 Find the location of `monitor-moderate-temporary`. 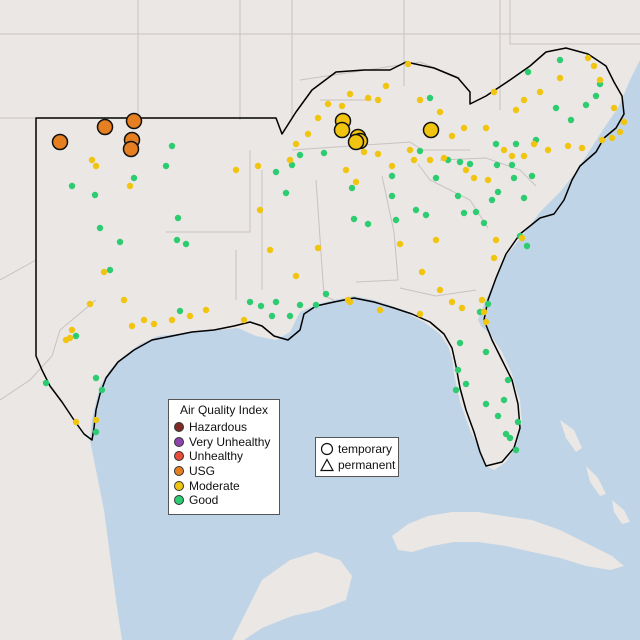

monitor-moderate-temporary is located at coordinates (356, 142).